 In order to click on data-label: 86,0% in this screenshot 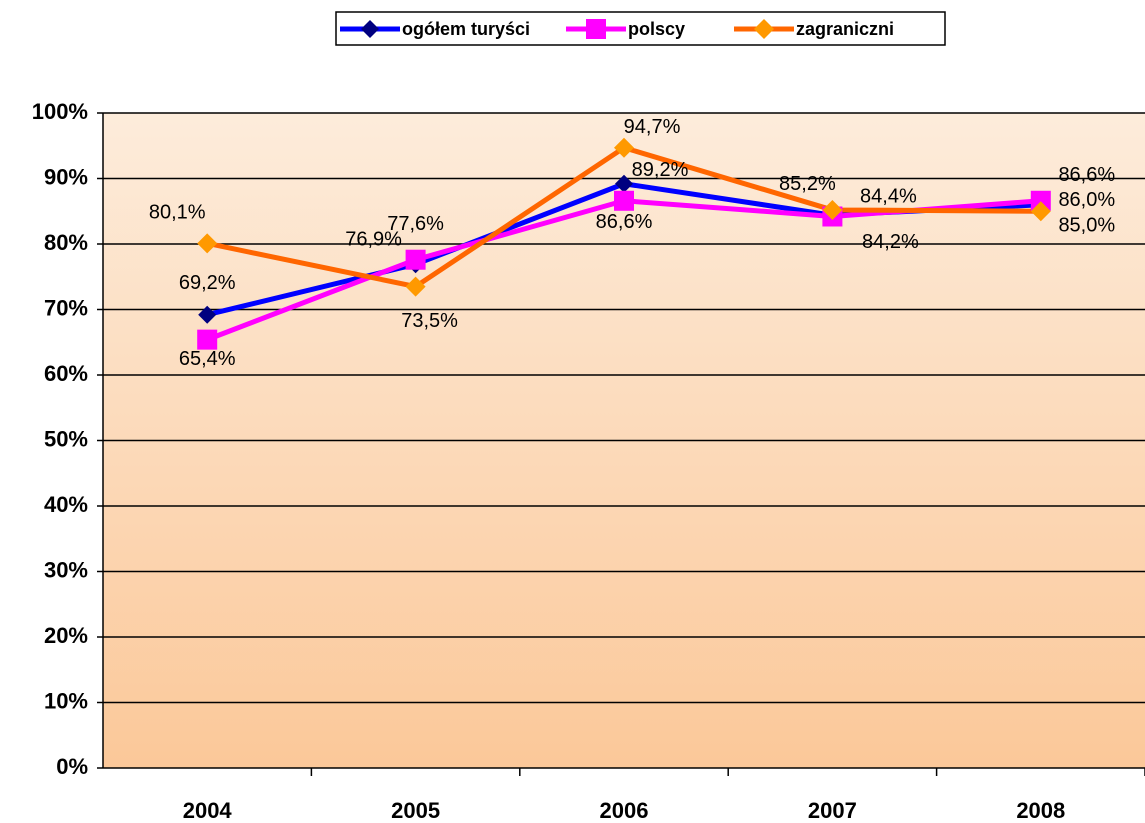, I will do `click(1086, 200)`.